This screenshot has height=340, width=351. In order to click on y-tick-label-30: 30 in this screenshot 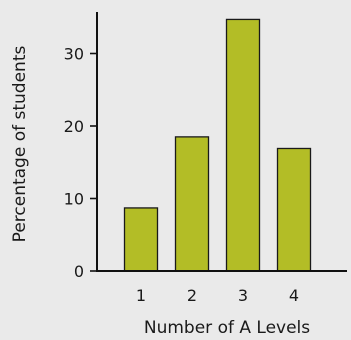, I will do `click(74, 54)`.